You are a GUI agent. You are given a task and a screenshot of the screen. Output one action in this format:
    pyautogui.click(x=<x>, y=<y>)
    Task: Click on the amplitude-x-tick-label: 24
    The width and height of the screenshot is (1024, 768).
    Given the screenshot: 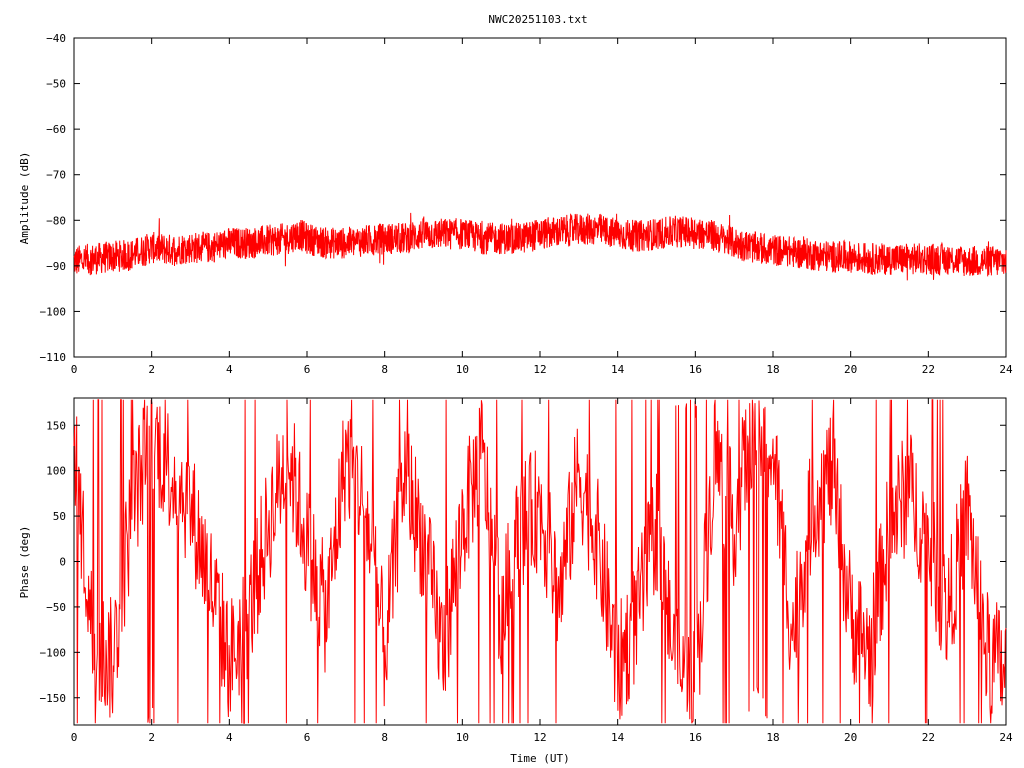 What is the action you would take?
    pyautogui.click(x=1006, y=369)
    